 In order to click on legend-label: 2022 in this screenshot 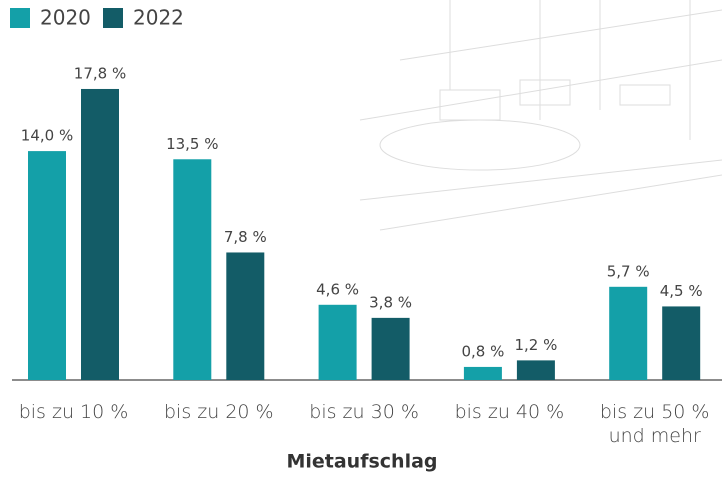, I will do `click(158, 18)`.